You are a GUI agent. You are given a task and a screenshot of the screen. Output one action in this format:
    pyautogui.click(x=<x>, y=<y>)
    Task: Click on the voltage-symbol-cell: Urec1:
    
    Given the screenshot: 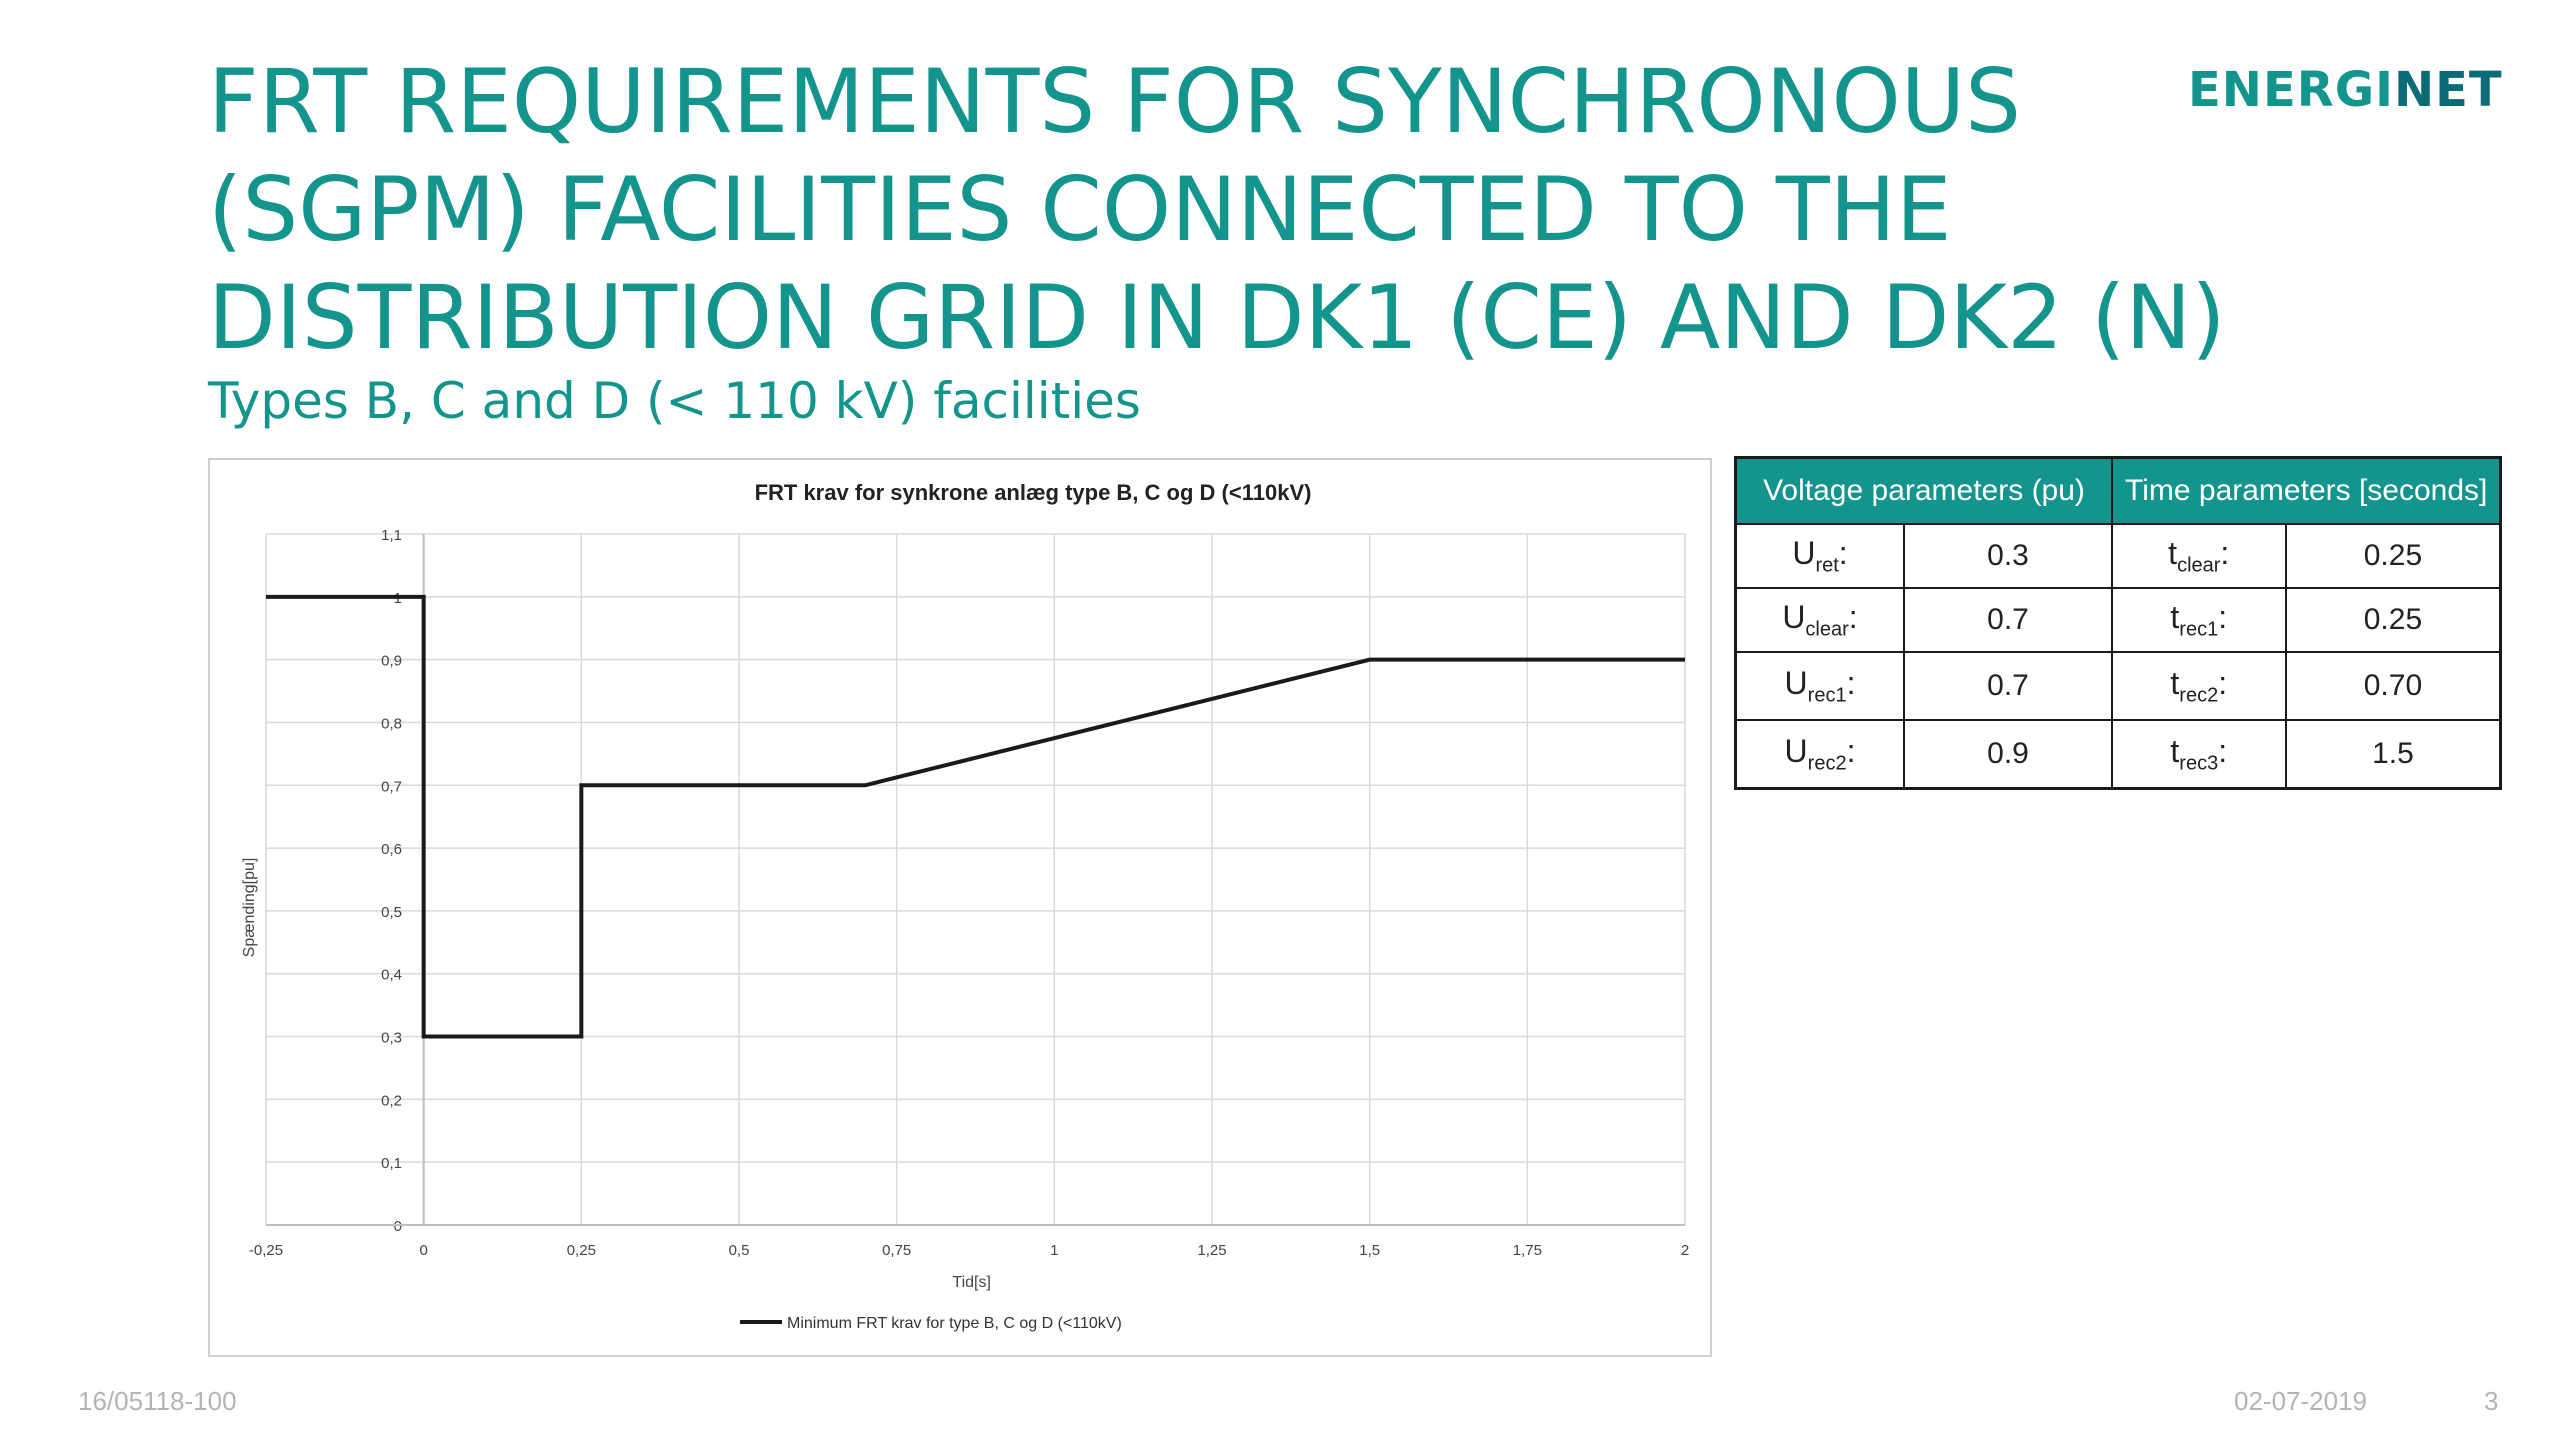 What is the action you would take?
    pyautogui.click(x=1819, y=686)
    